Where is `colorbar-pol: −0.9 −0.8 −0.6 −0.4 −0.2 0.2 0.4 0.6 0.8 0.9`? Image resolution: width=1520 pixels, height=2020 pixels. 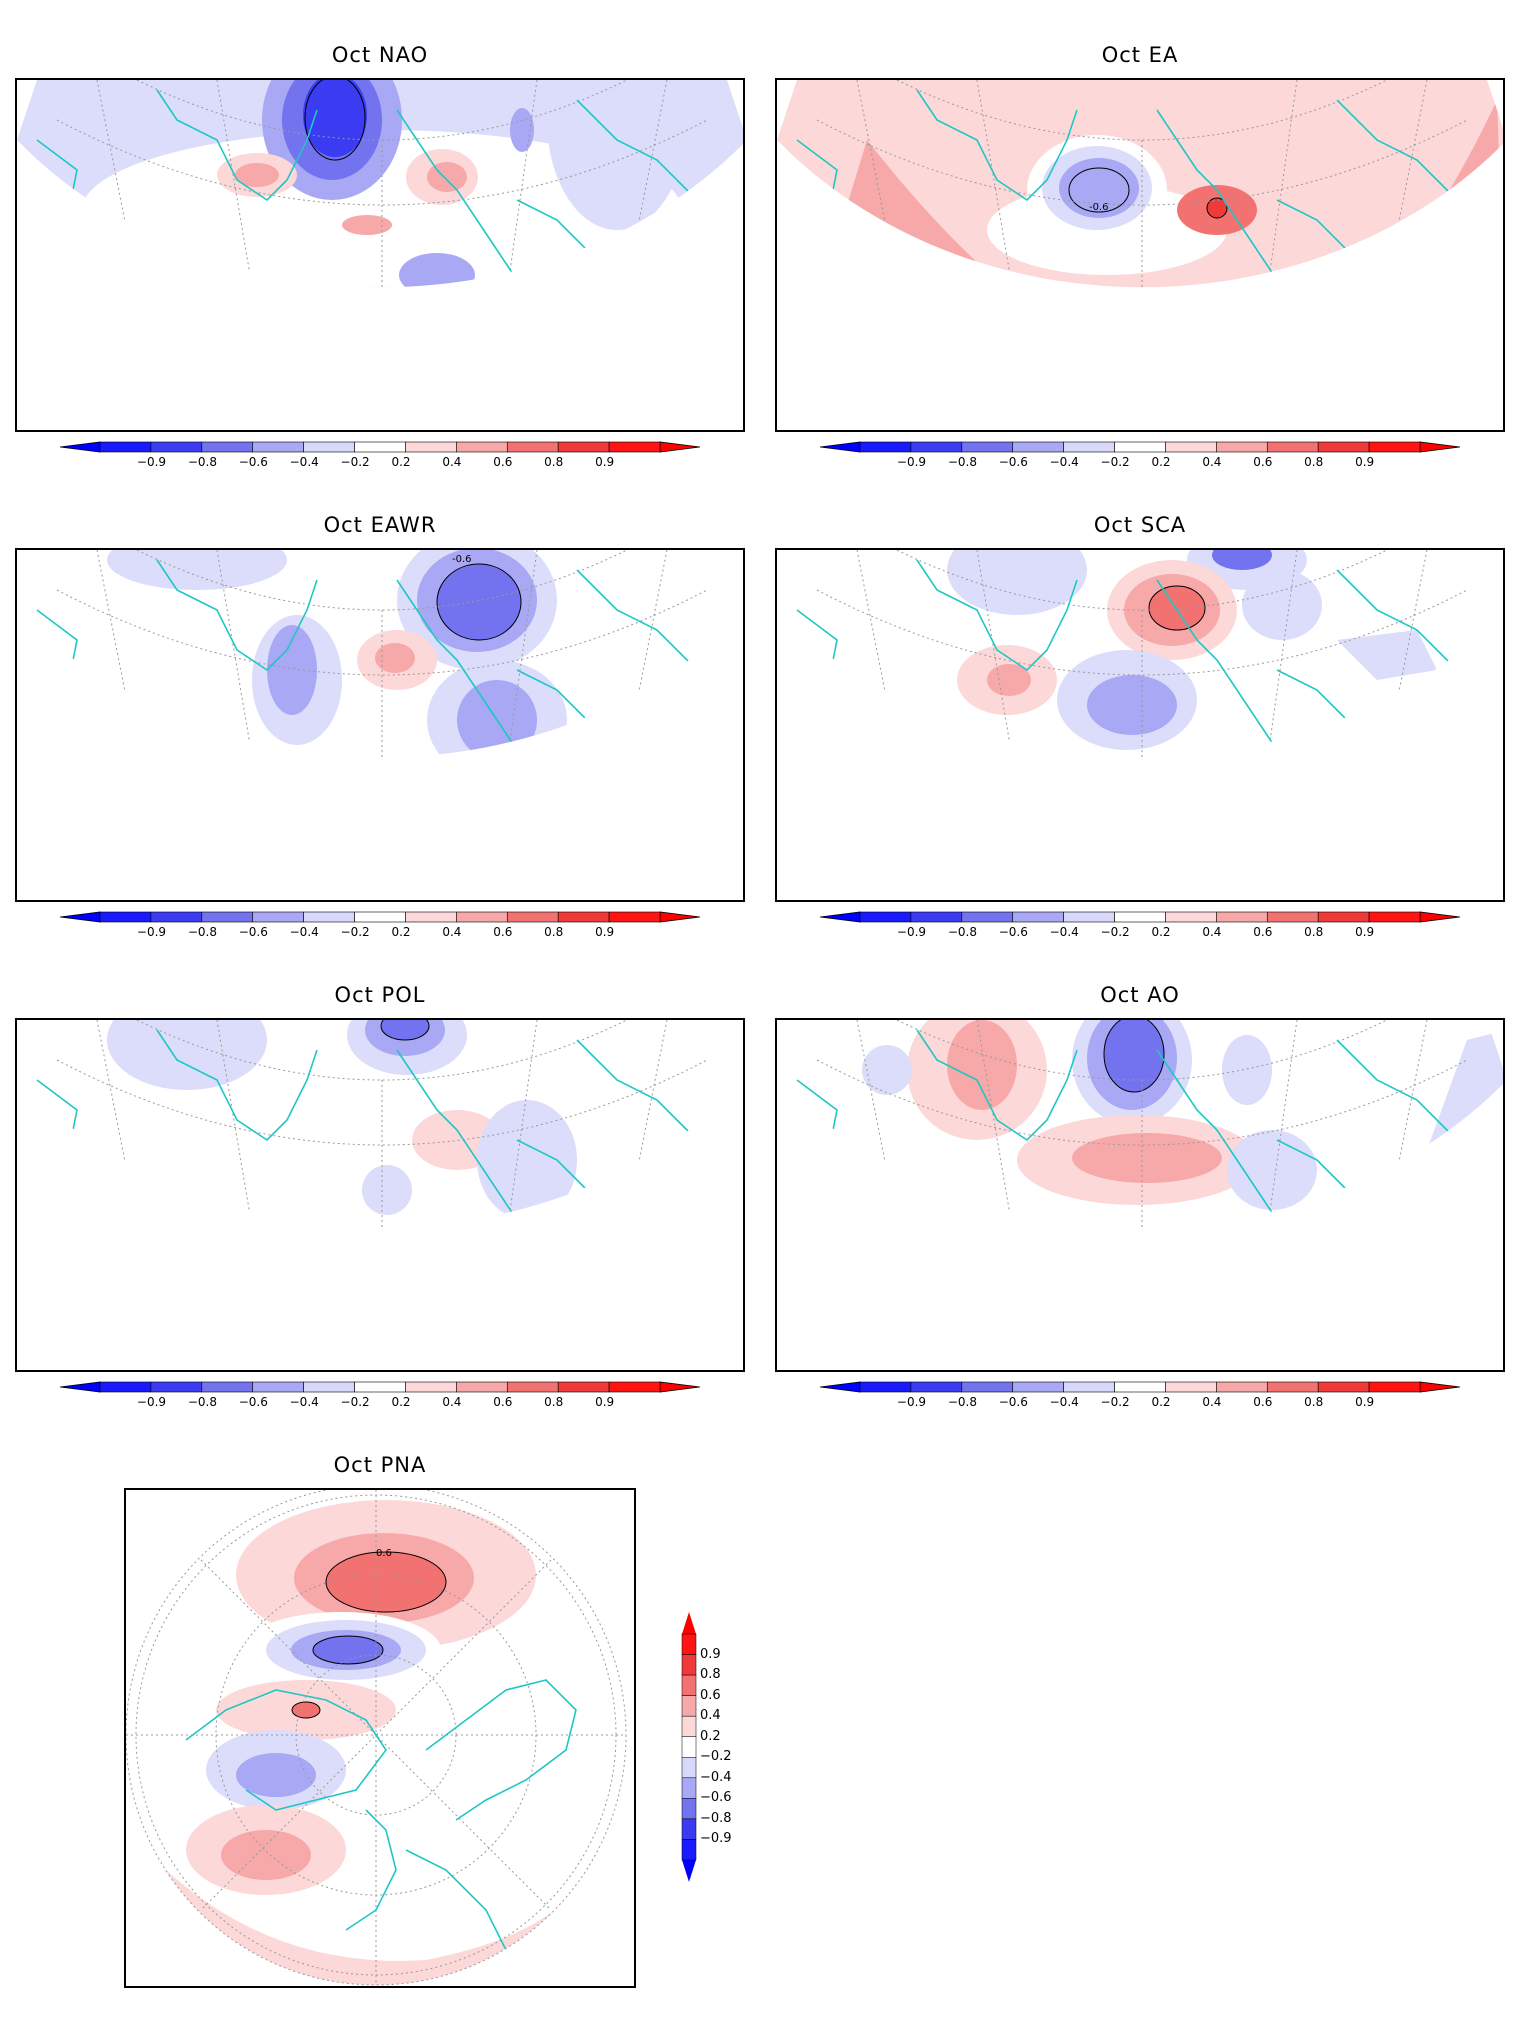 colorbar-pol: −0.9 −0.8 −0.6 −0.4 −0.2 0.2 0.4 0.6 0.8 0.9 is located at coordinates (380, 1397).